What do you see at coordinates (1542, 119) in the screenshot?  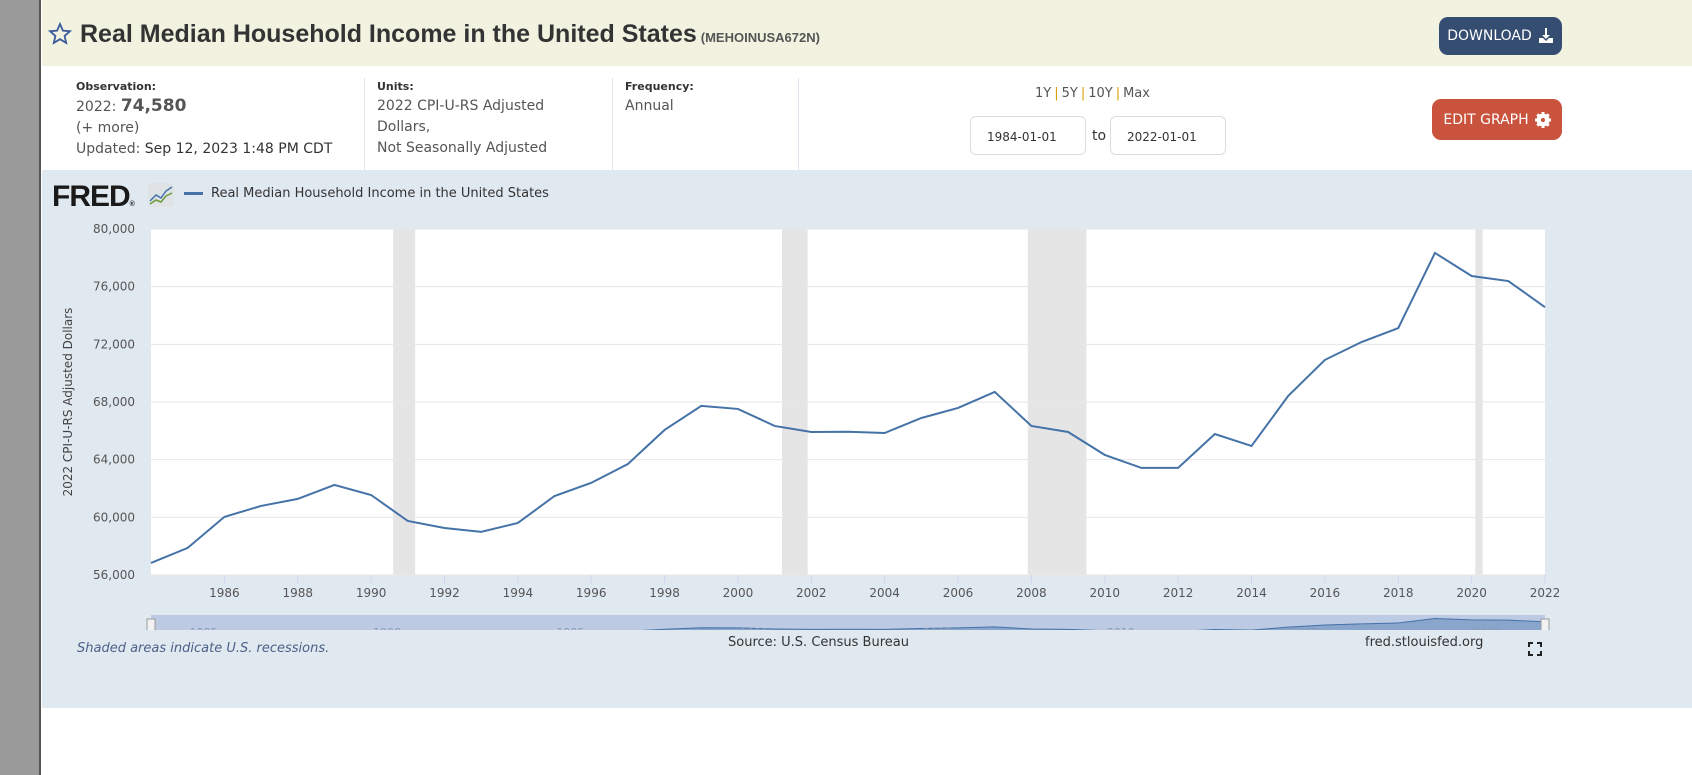 I see `gear-icon` at bounding box center [1542, 119].